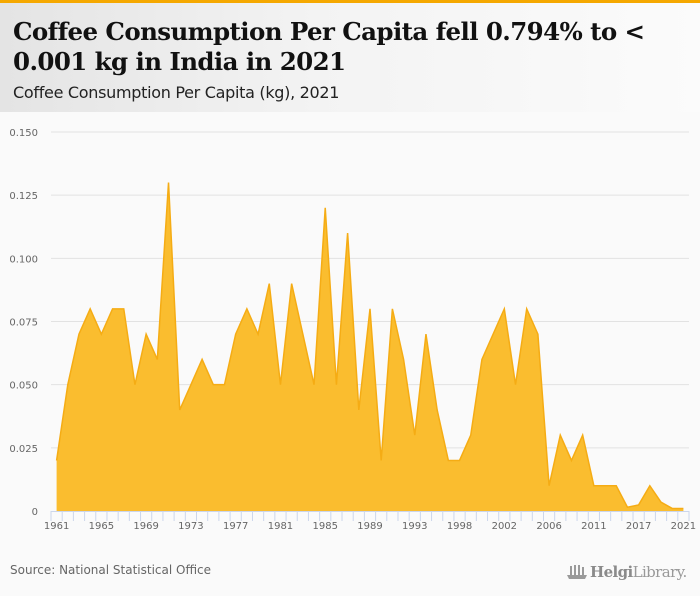 The image size is (700, 596). What do you see at coordinates (23, 133) in the screenshot?
I see `y-tick-label: 0.150` at bounding box center [23, 133].